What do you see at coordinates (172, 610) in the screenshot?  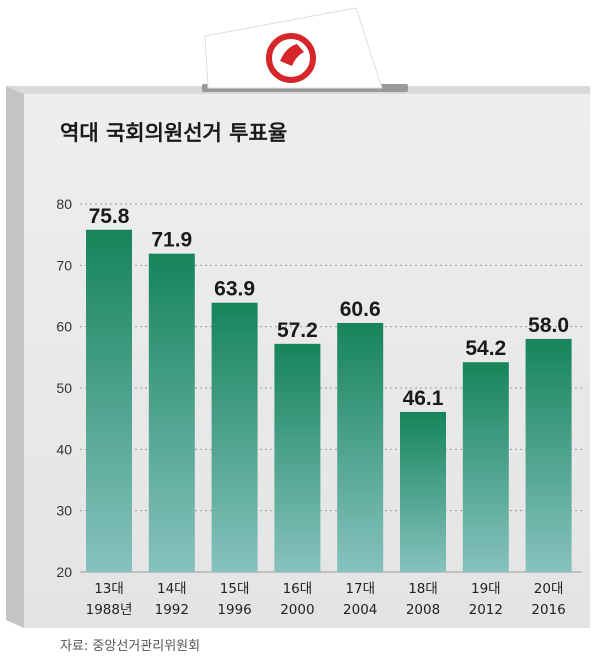 I see `x-year-label: 1992` at bounding box center [172, 610].